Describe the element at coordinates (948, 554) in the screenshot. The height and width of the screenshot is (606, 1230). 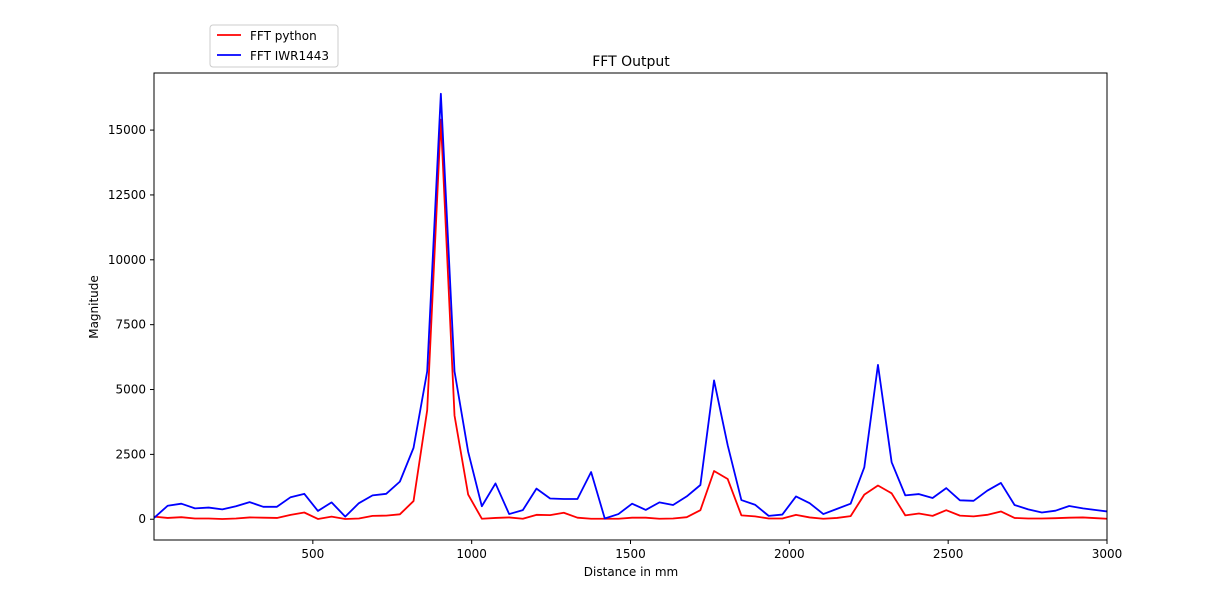
I see `x-tick-label: 2500` at that location.